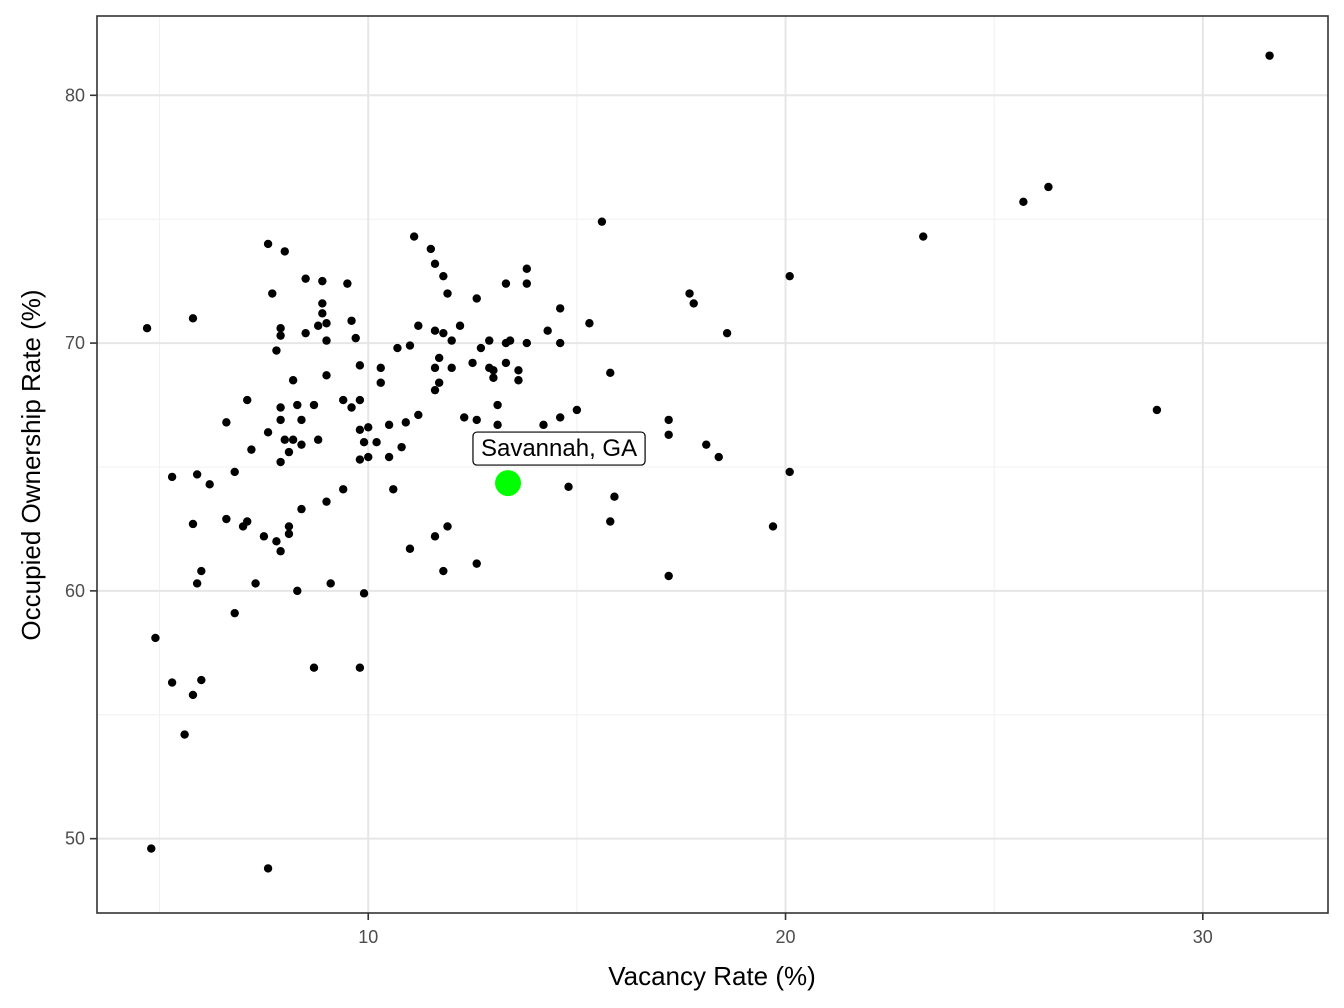 Image resolution: width=1344 pixels, height=1008 pixels. What do you see at coordinates (368, 937) in the screenshot?
I see `x-tick-label: 10` at bounding box center [368, 937].